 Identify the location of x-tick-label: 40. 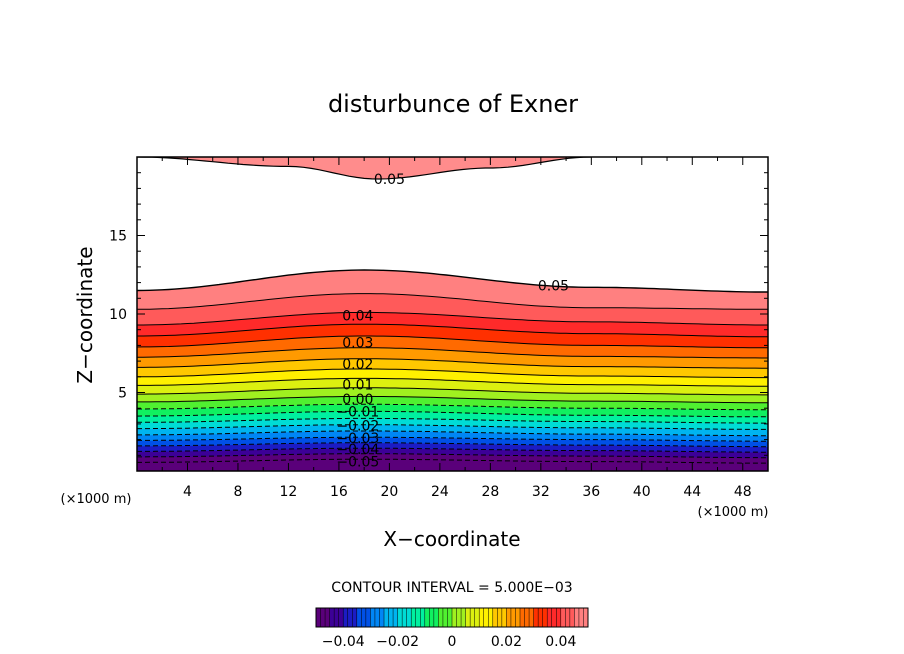
(642, 492).